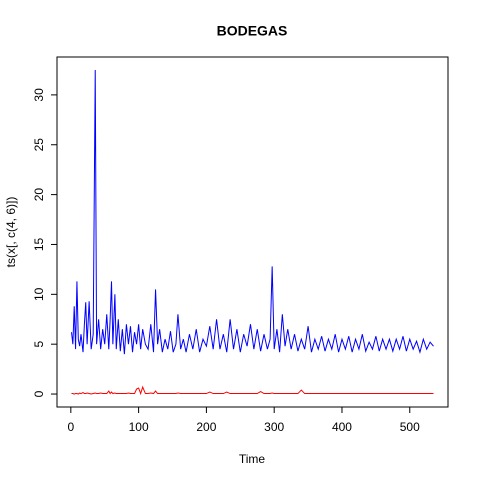 The height and width of the screenshot is (480, 480). I want to click on x-tick-label: 400, so click(342, 427).